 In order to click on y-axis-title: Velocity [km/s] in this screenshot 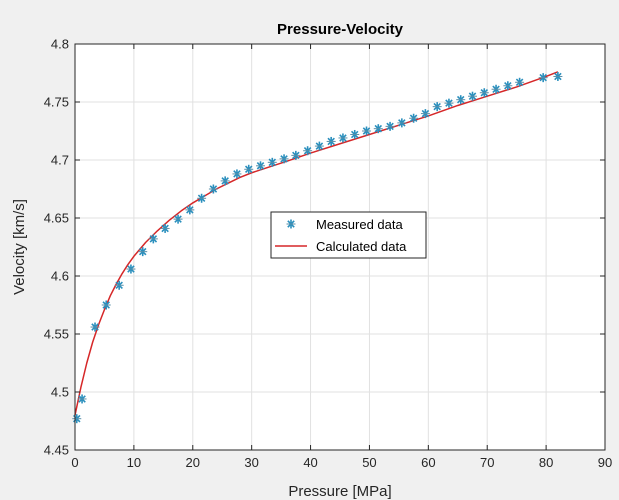, I will do `click(19, 247)`.